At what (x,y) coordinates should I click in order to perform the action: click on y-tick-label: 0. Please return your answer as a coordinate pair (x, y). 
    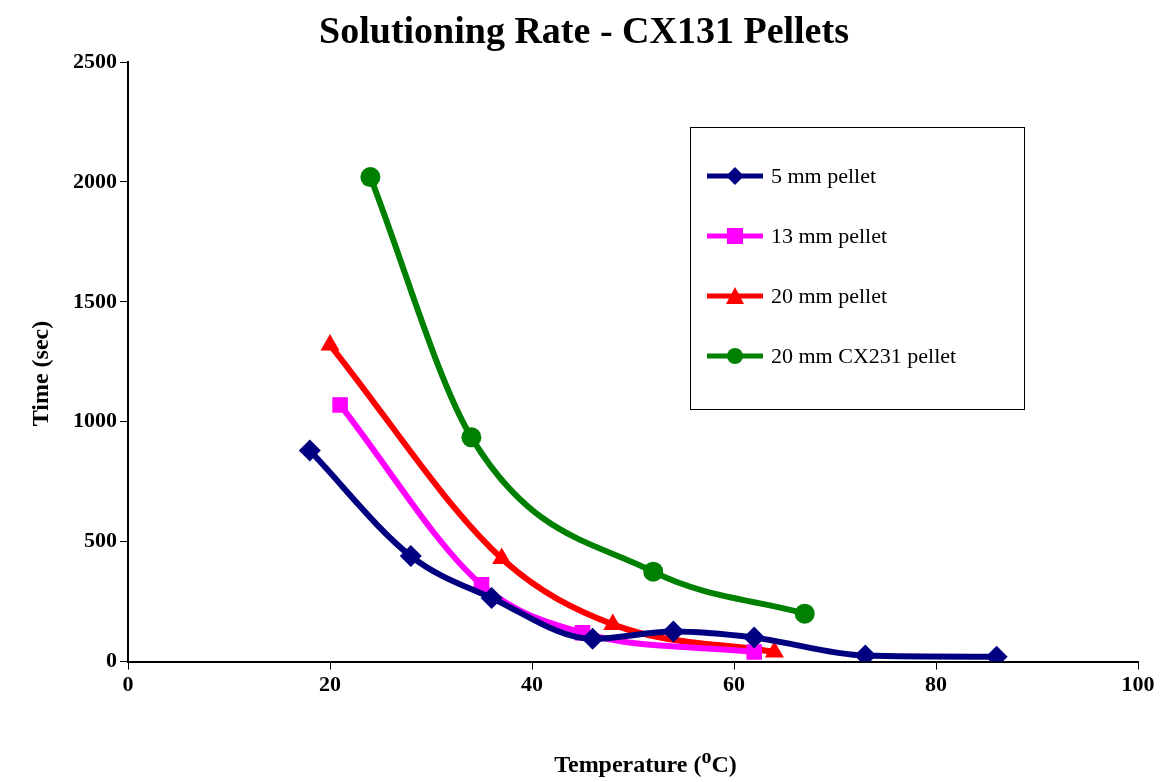
    Looking at the image, I should click on (111, 660).